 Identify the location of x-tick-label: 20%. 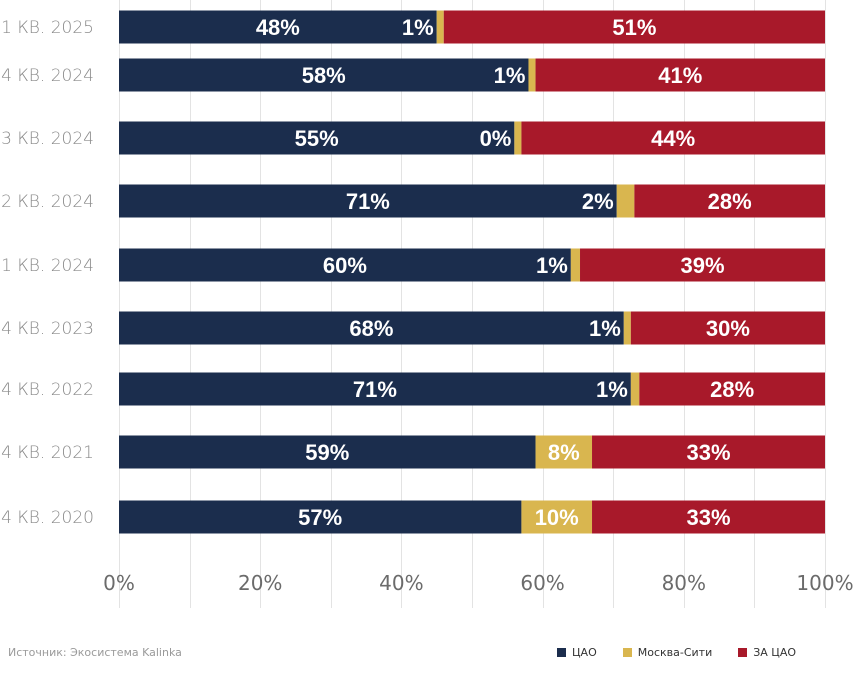
(260, 583).